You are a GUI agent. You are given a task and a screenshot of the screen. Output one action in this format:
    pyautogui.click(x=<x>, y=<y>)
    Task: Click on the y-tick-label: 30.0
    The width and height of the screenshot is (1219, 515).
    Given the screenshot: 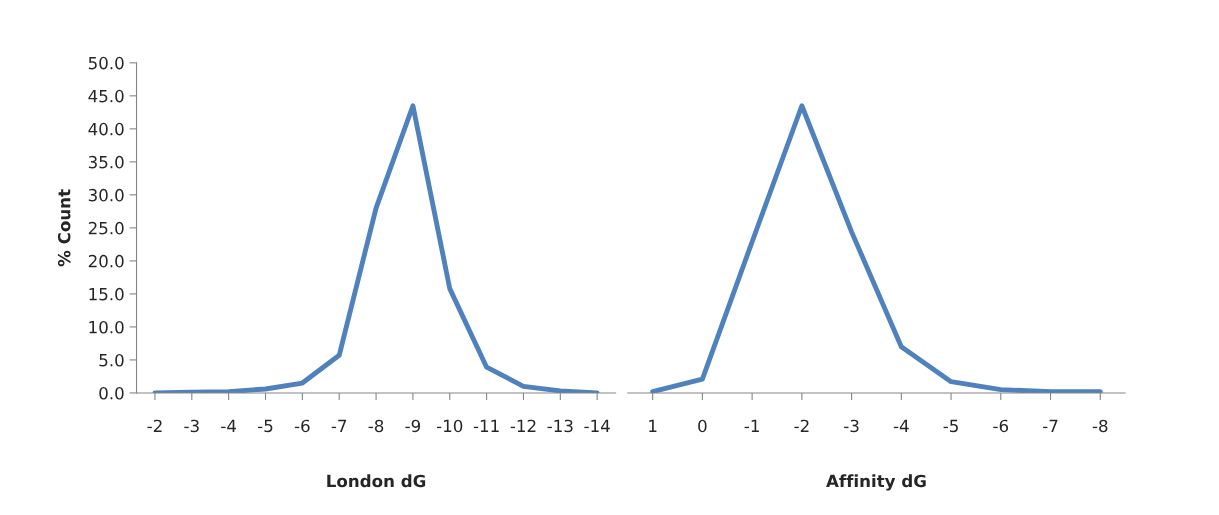 What is the action you would take?
    pyautogui.click(x=106, y=195)
    